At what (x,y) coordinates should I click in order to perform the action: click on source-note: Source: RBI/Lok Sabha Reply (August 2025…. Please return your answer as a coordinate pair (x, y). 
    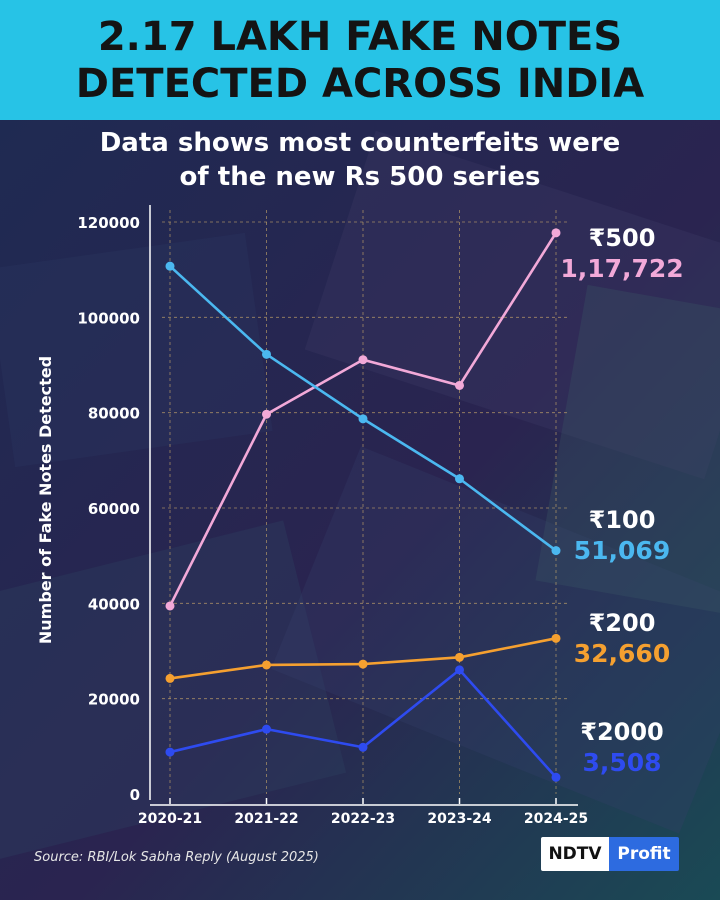
    Looking at the image, I should click on (176, 857).